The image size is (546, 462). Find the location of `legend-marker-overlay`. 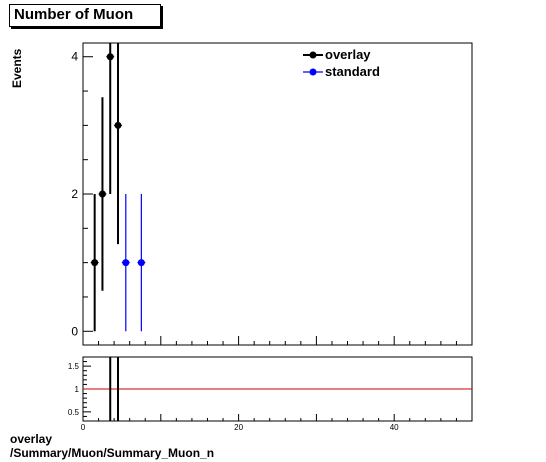

legend-marker-overlay is located at coordinates (313, 55).